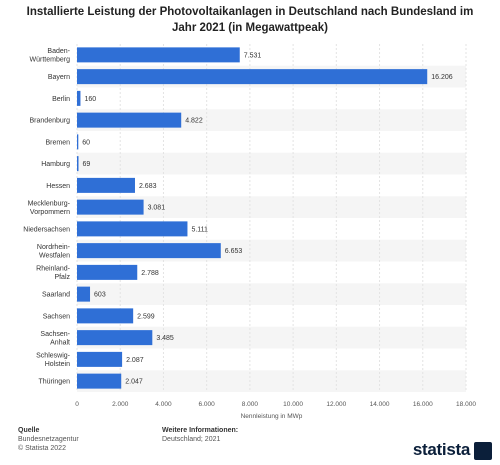 The image size is (500, 465). Describe the element at coordinates (55, 164) in the screenshot. I see `category-label: Hamburg` at that location.